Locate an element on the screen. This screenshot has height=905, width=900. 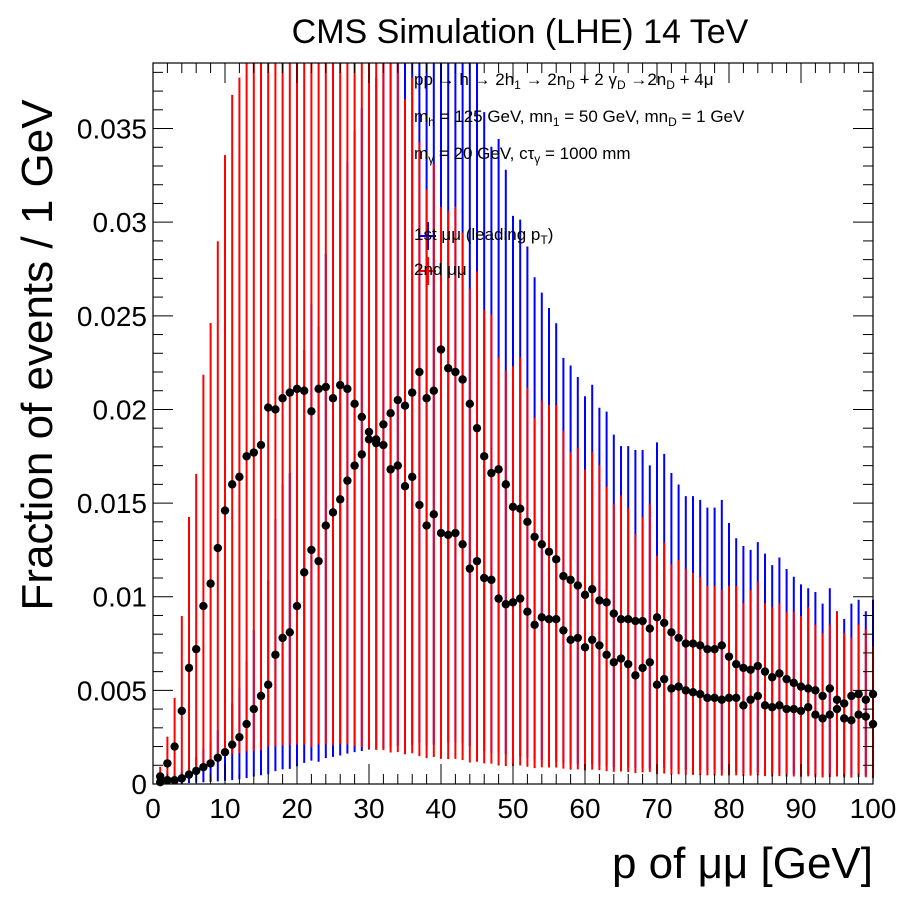
x-tick-label-100: 100 is located at coordinates (873, 808).